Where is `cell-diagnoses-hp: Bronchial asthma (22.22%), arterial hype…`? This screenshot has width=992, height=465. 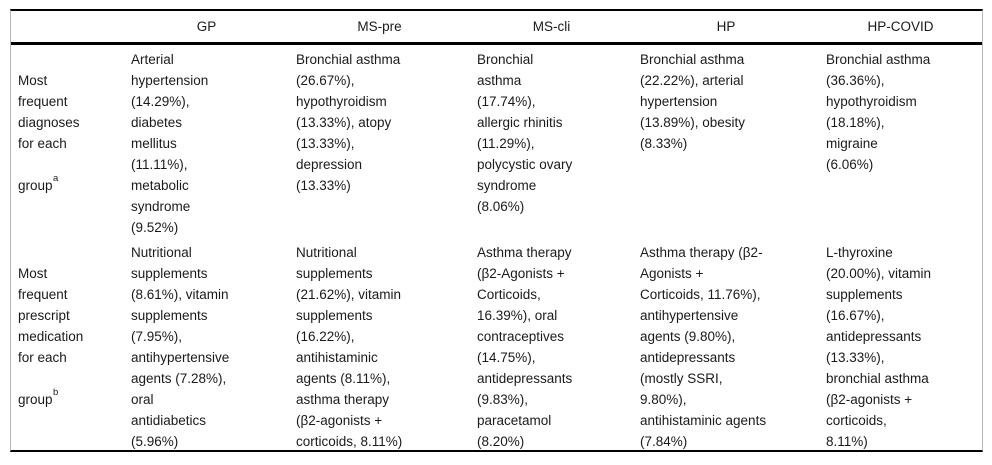
cell-diagnoses-hp: Bronchial asthma (22.22%), arterial hype… is located at coordinates (693, 101).